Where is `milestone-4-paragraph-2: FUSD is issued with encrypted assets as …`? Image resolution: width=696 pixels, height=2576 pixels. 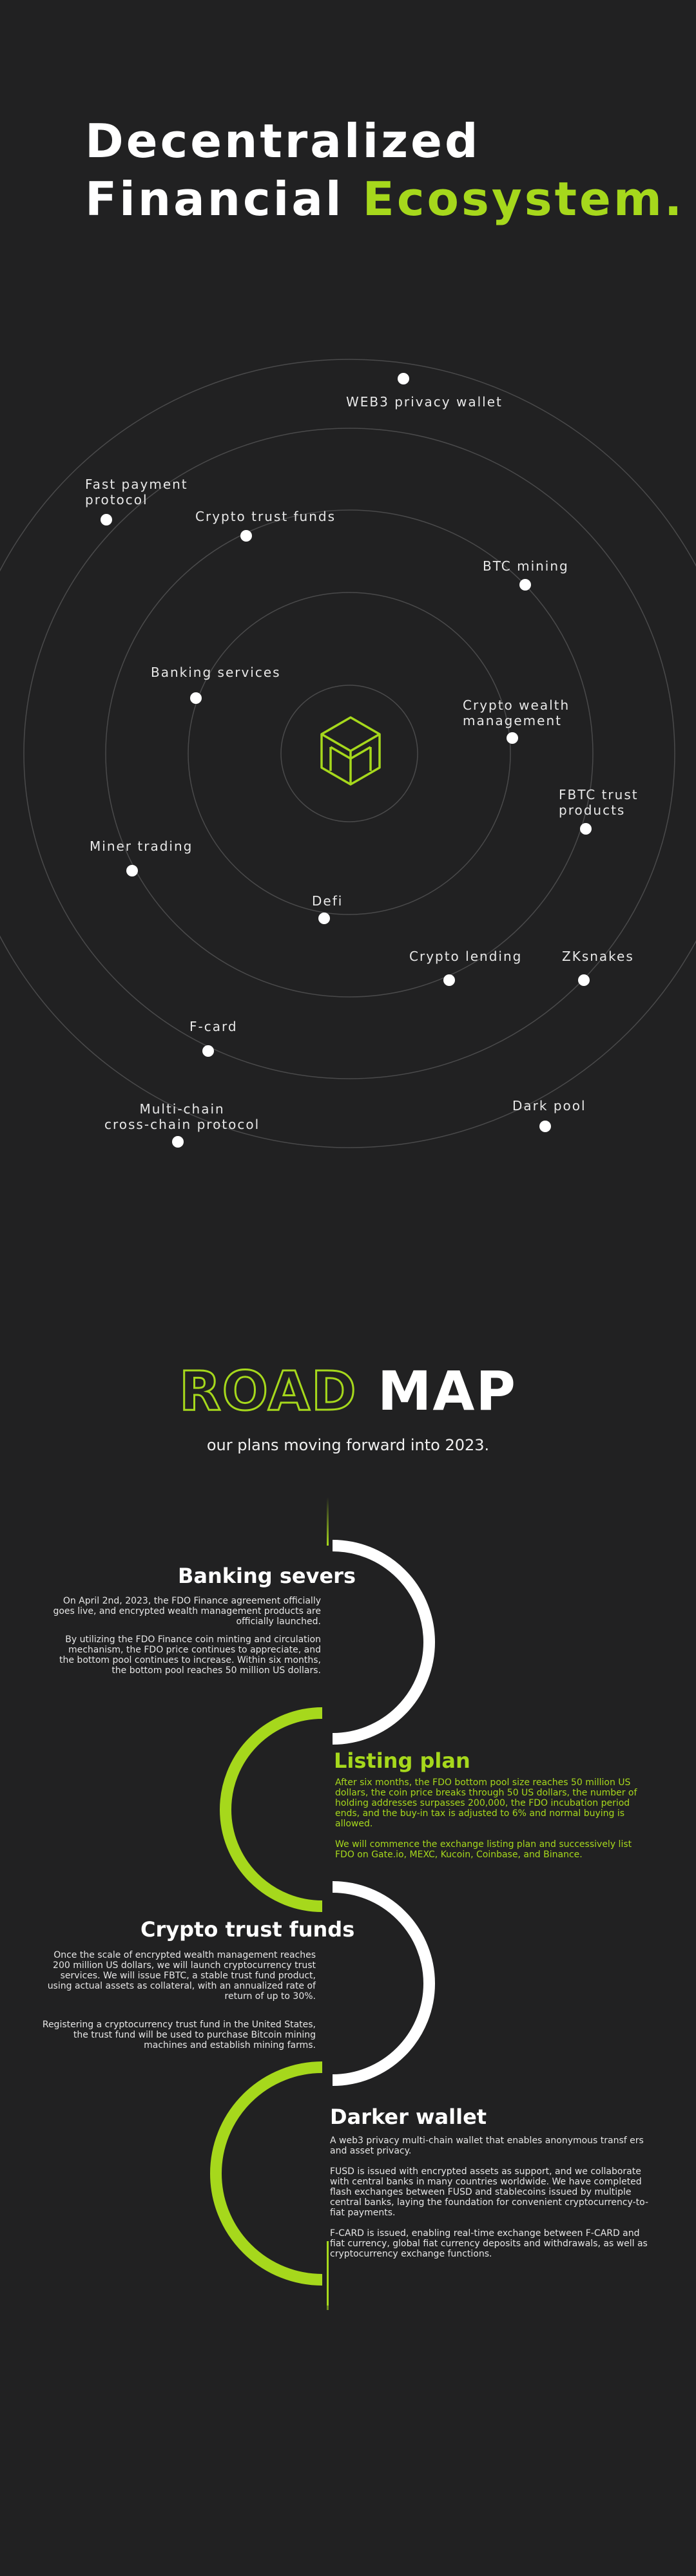
milestone-4-paragraph-2: FUSD is issued with encrypted assets as … is located at coordinates (490, 2192).